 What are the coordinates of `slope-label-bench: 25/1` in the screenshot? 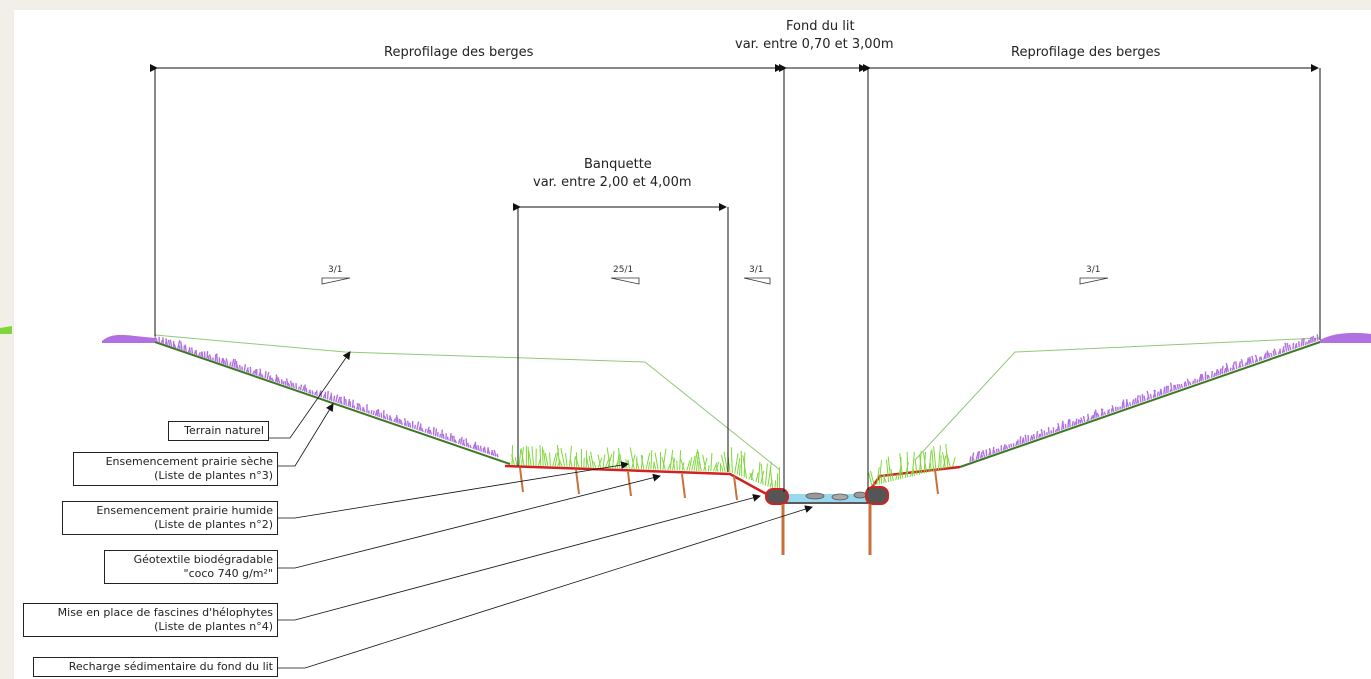 It's located at (623, 270).